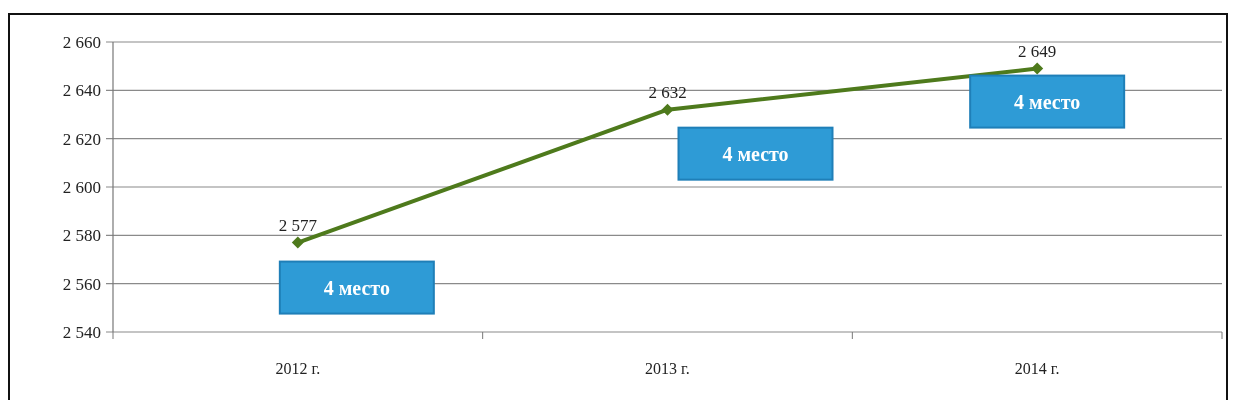  I want to click on data-label: 2 649, so click(1037, 51).